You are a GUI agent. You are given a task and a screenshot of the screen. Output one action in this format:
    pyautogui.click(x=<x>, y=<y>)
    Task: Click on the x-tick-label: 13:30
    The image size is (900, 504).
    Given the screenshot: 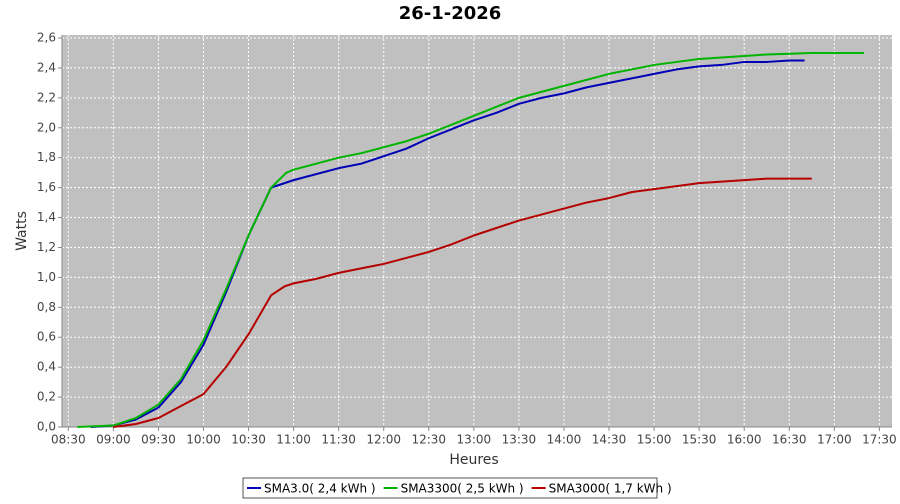 What is the action you would take?
    pyautogui.click(x=519, y=440)
    